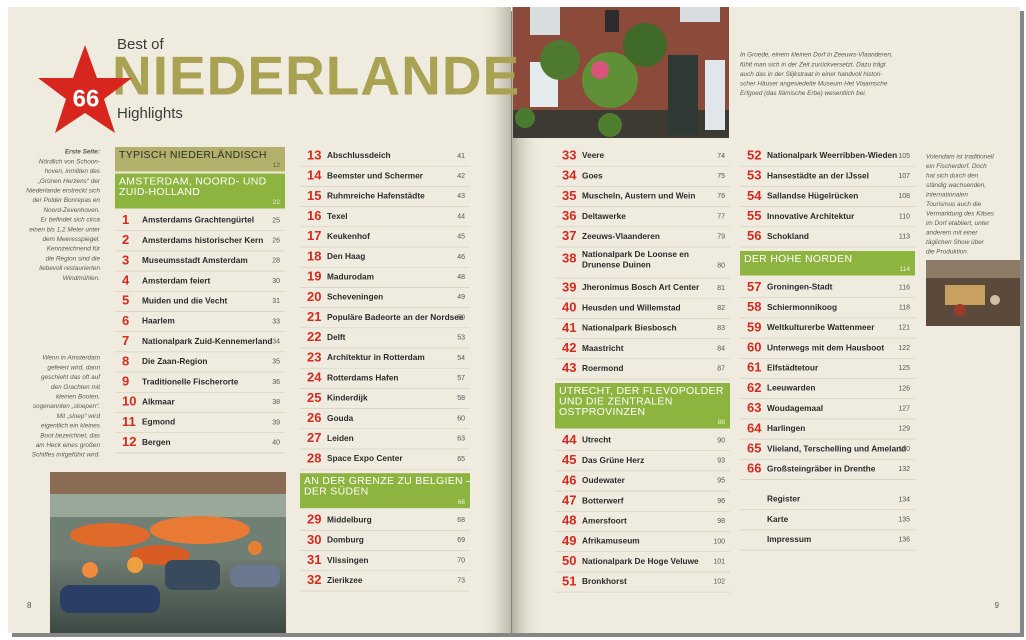 This screenshot has width=1026, height=640. What do you see at coordinates (461, 540) in the screenshot?
I see `item-page: 69` at bounding box center [461, 540].